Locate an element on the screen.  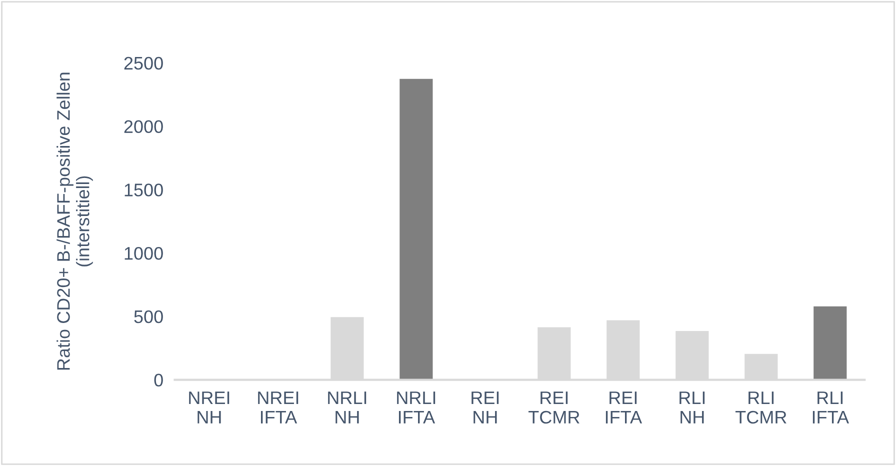
y-axis-title: Ratio CD20+ B-/BAFF-positive Zellen (interstitiell) is located at coordinates (74, 221).